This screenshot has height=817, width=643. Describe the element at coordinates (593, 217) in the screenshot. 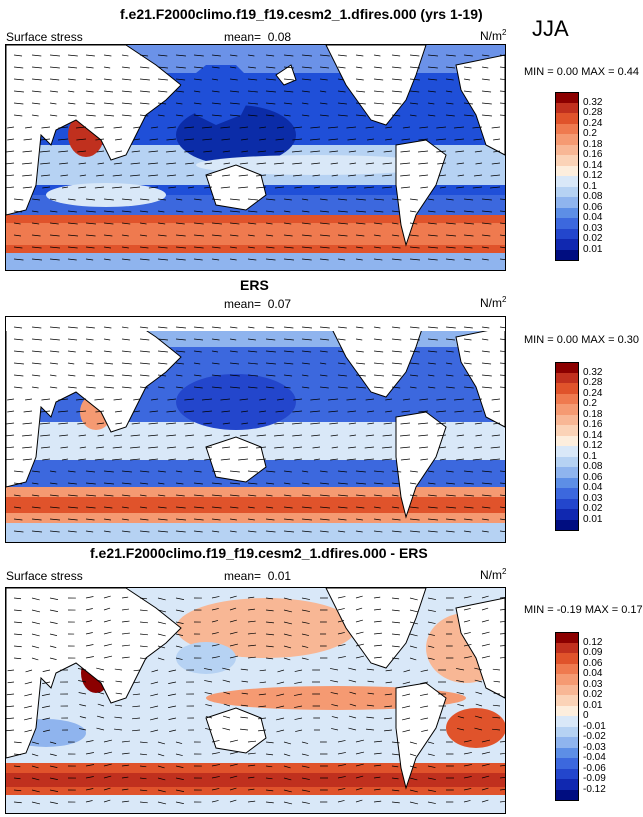

I see `colorbar-tick-label: 0.04` at that location.